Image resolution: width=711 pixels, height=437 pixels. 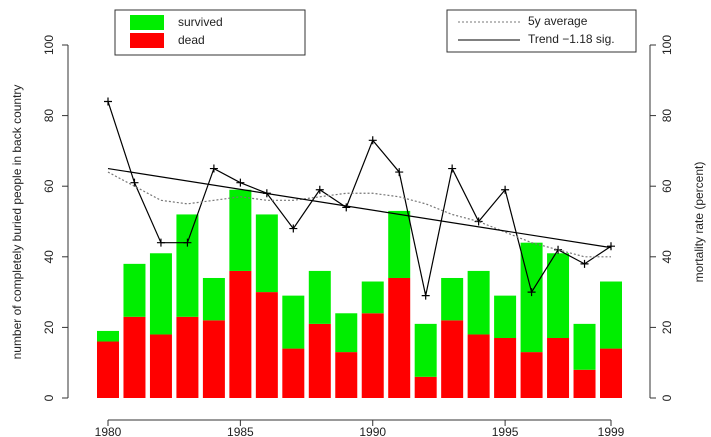 What do you see at coordinates (372, 431) in the screenshot?
I see `x-tick-label: 1990` at bounding box center [372, 431].